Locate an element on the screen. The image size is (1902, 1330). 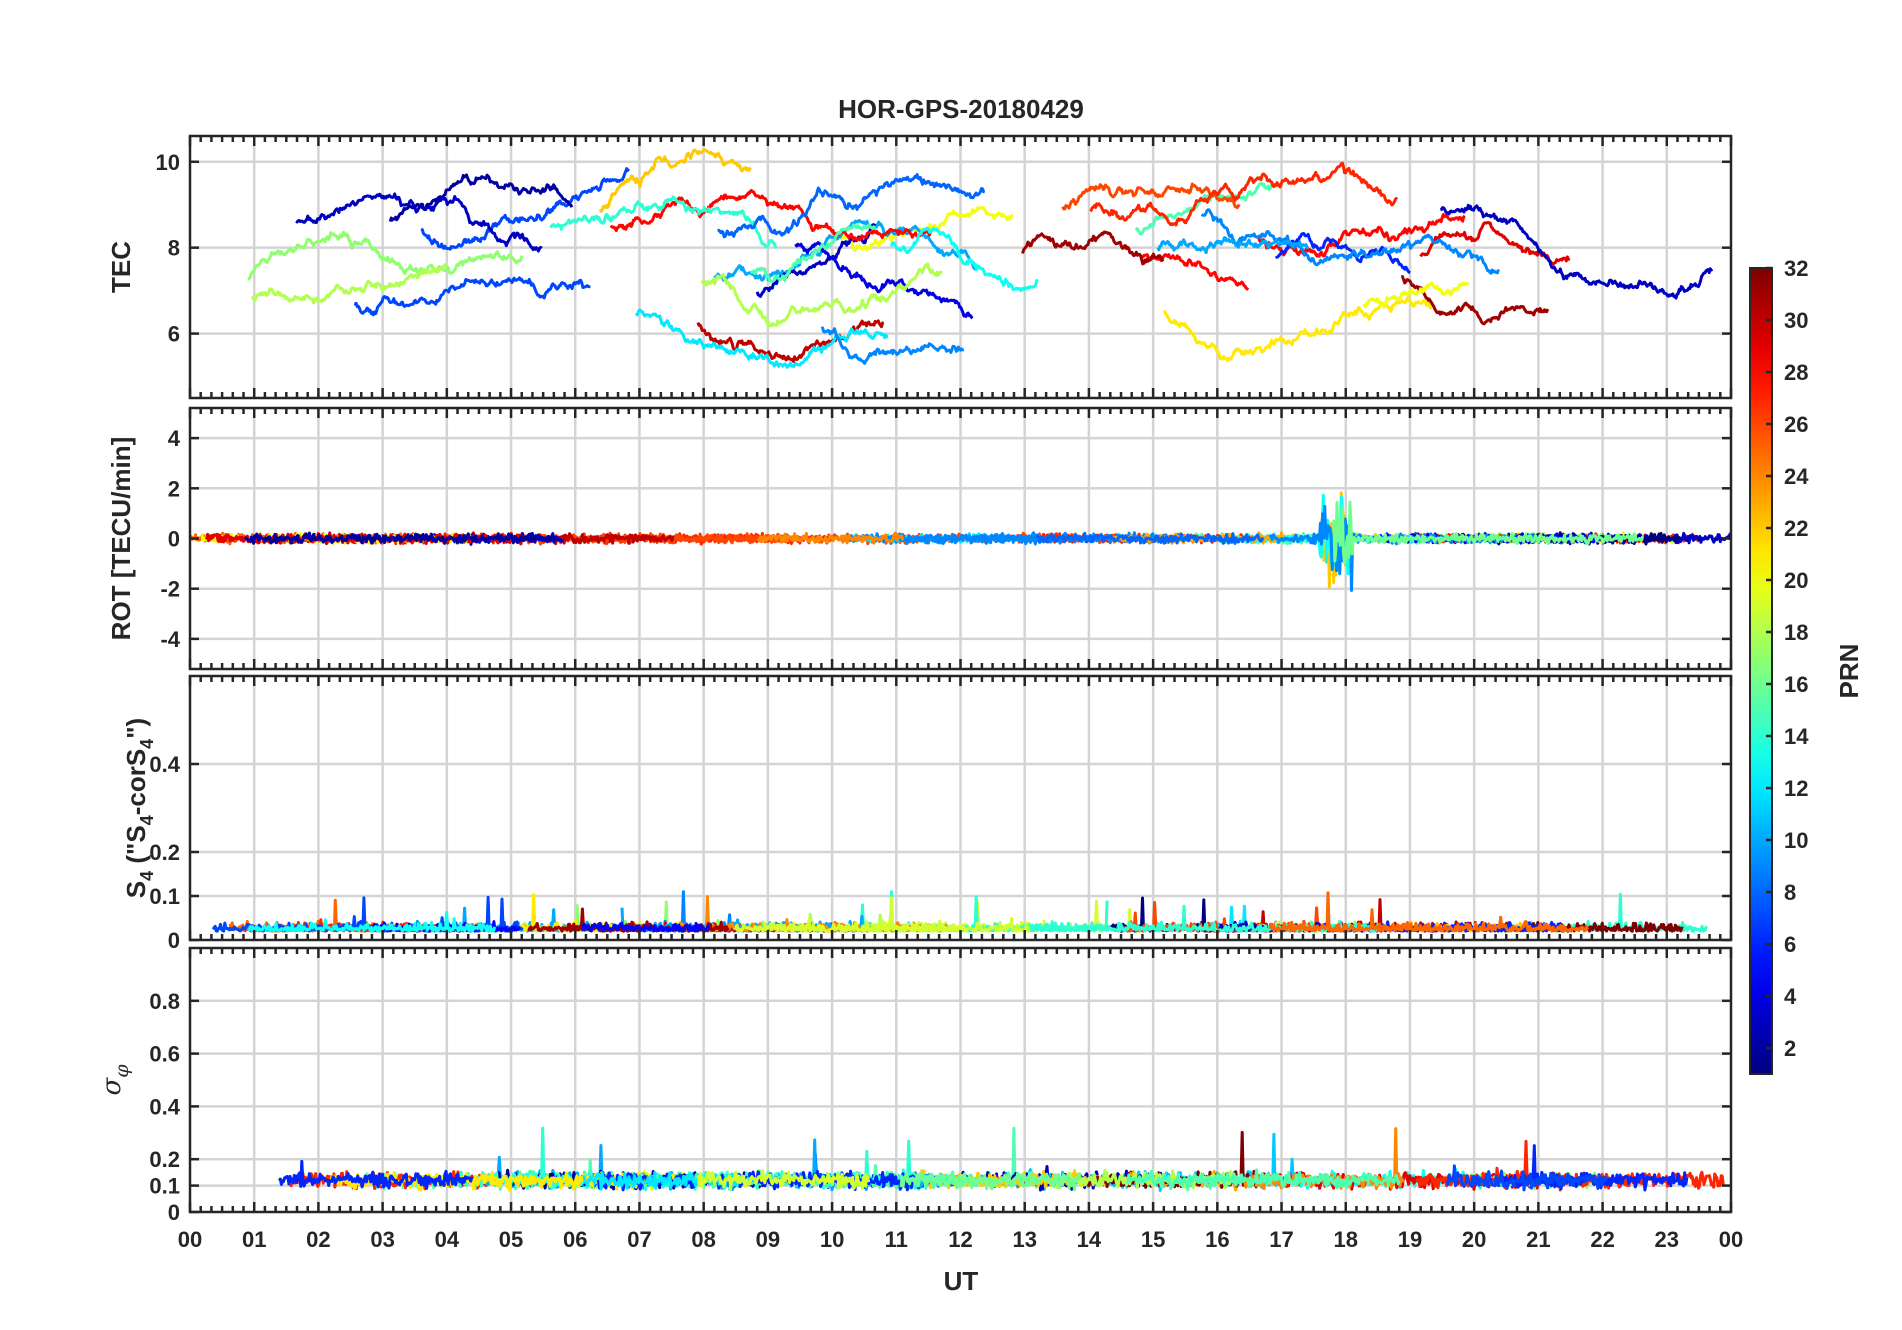
ut-x-tick-label: 23 is located at coordinates (1667, 1239).